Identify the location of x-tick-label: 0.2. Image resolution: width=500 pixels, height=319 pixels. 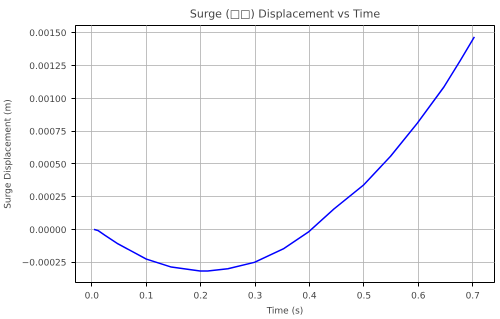
(201, 297).